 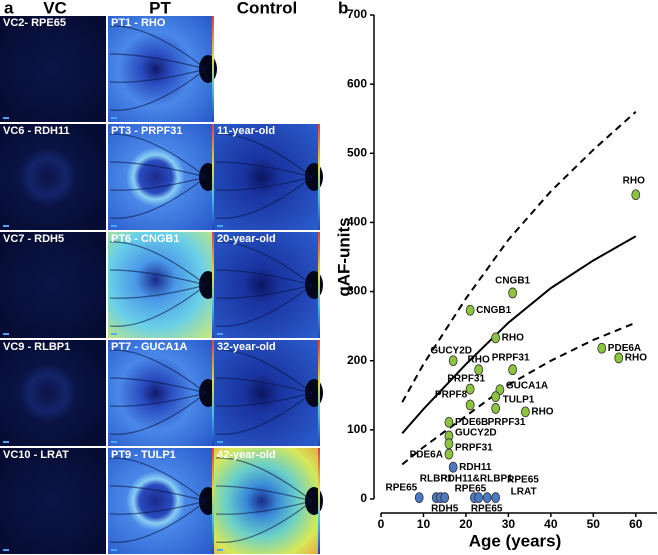 I want to click on x-tick-label: 40, so click(x=551, y=524).